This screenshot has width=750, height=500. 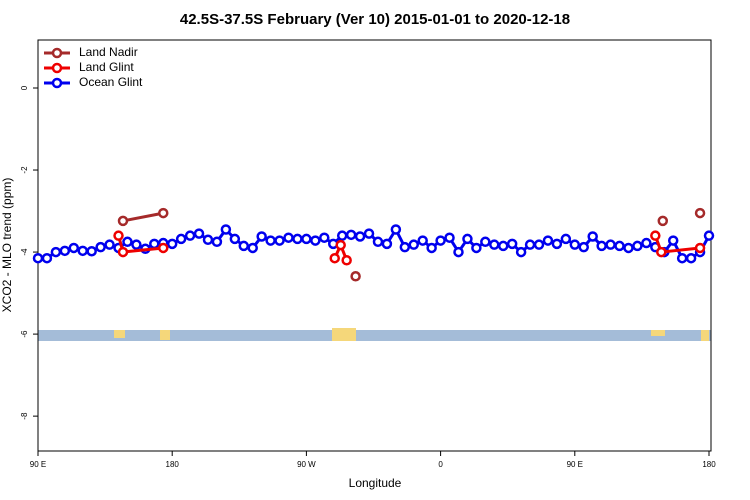 I want to click on series-line, so click(x=411, y=217).